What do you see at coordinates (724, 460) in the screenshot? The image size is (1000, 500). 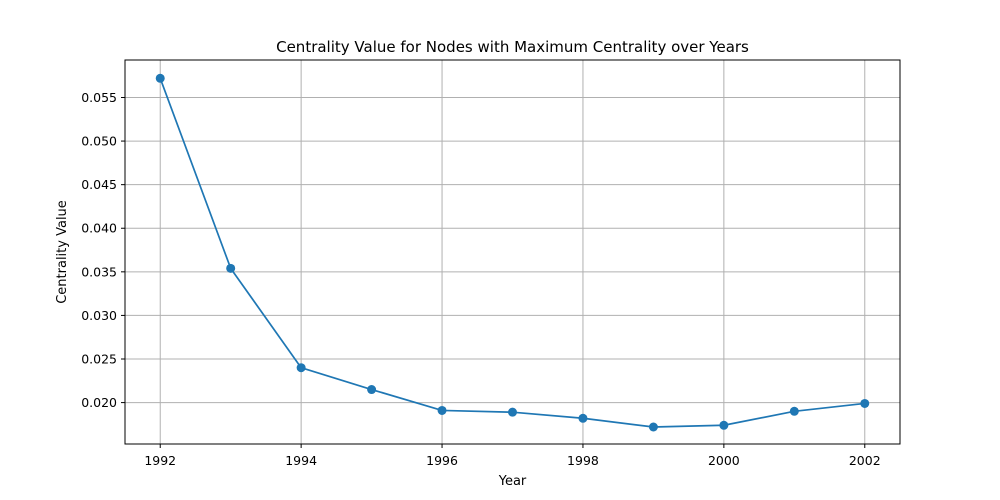 I see `x-tick-label: 2000` at bounding box center [724, 460].